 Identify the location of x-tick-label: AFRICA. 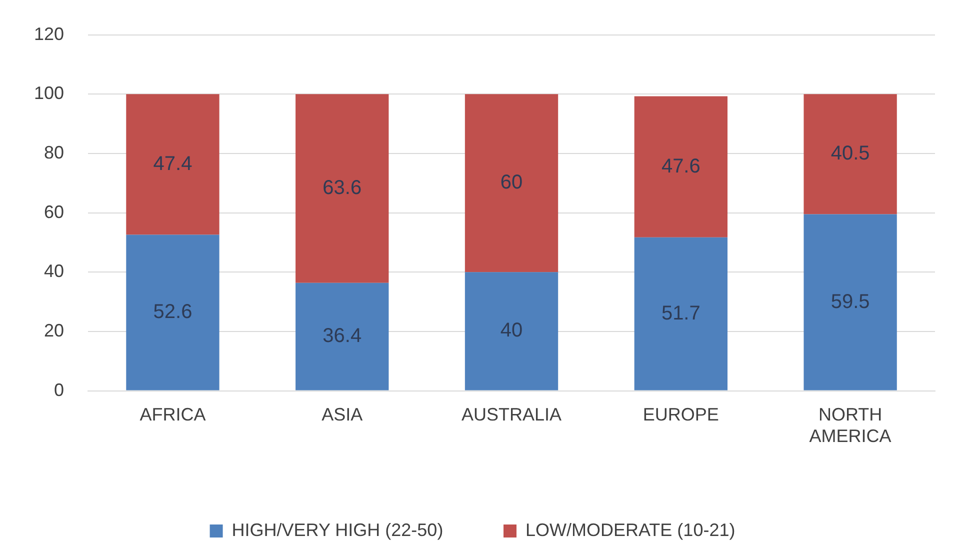
(173, 414).